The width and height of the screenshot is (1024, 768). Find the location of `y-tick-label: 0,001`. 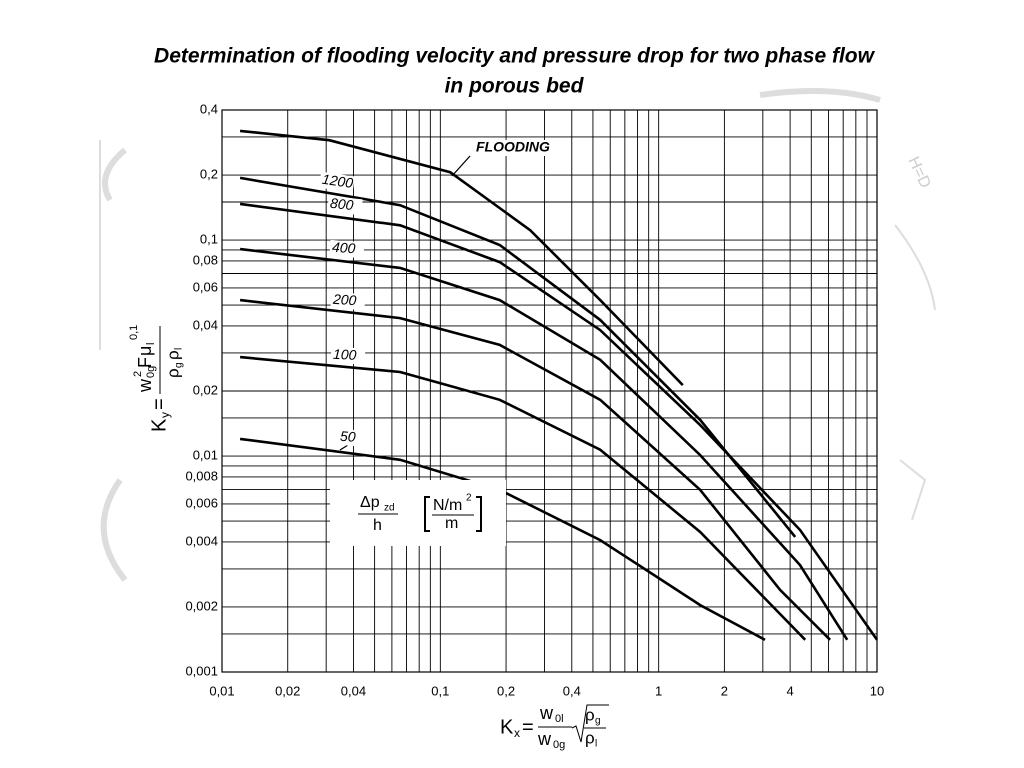

y-tick-label: 0,001 is located at coordinates (201, 670).